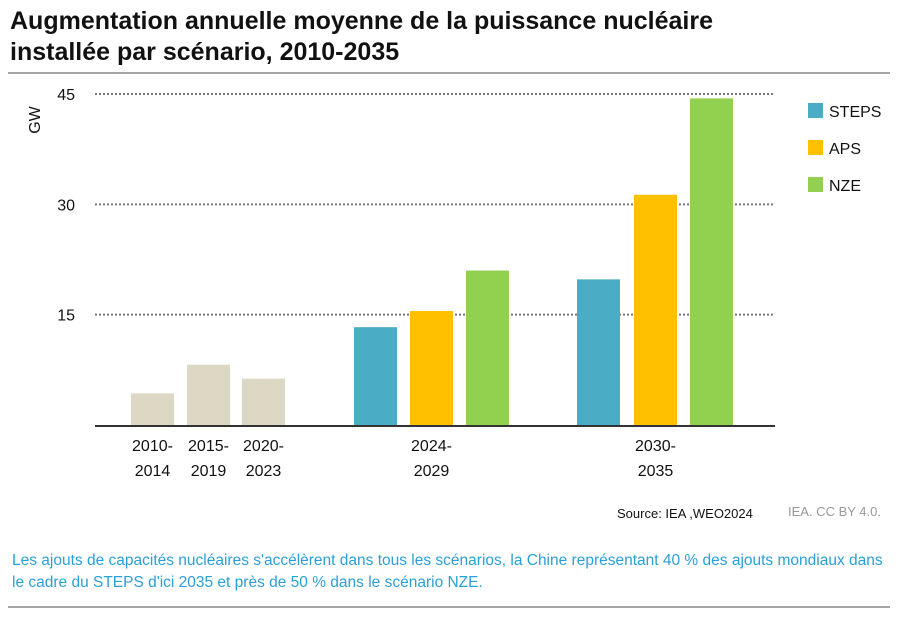 This screenshot has width=900, height=623. Describe the element at coordinates (685, 513) in the screenshot. I see `source-note: Source: IEA ,WEO2024` at that location.